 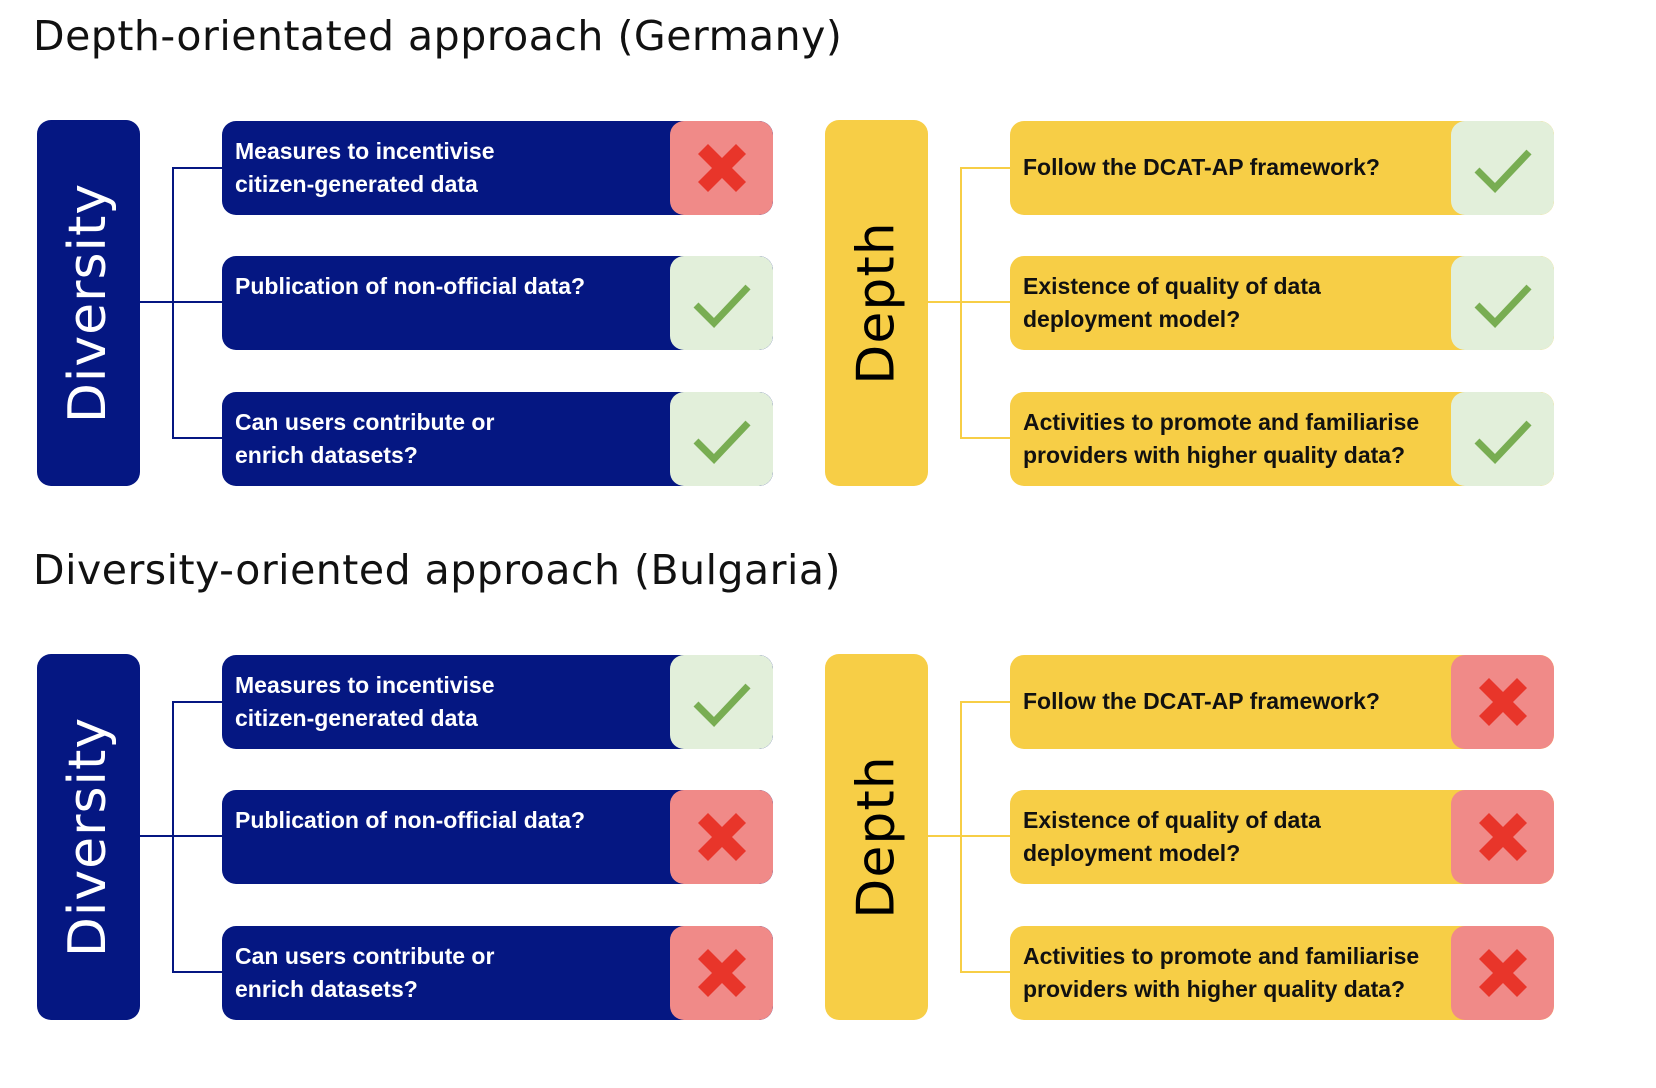 I want to click on section-title: Diversity-oriented approach (Bulgaria), so click(x=437, y=570).